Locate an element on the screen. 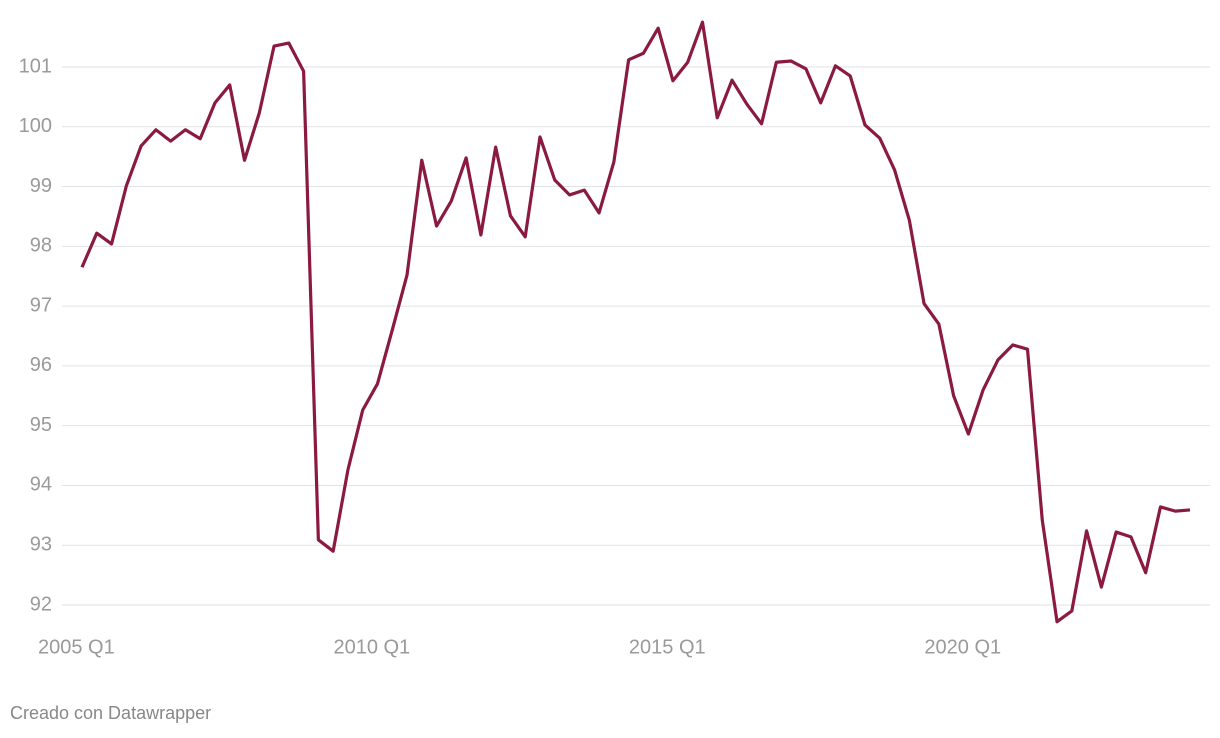 This screenshot has width=1220, height=738. y-tick-label: 93 is located at coordinates (41, 544).